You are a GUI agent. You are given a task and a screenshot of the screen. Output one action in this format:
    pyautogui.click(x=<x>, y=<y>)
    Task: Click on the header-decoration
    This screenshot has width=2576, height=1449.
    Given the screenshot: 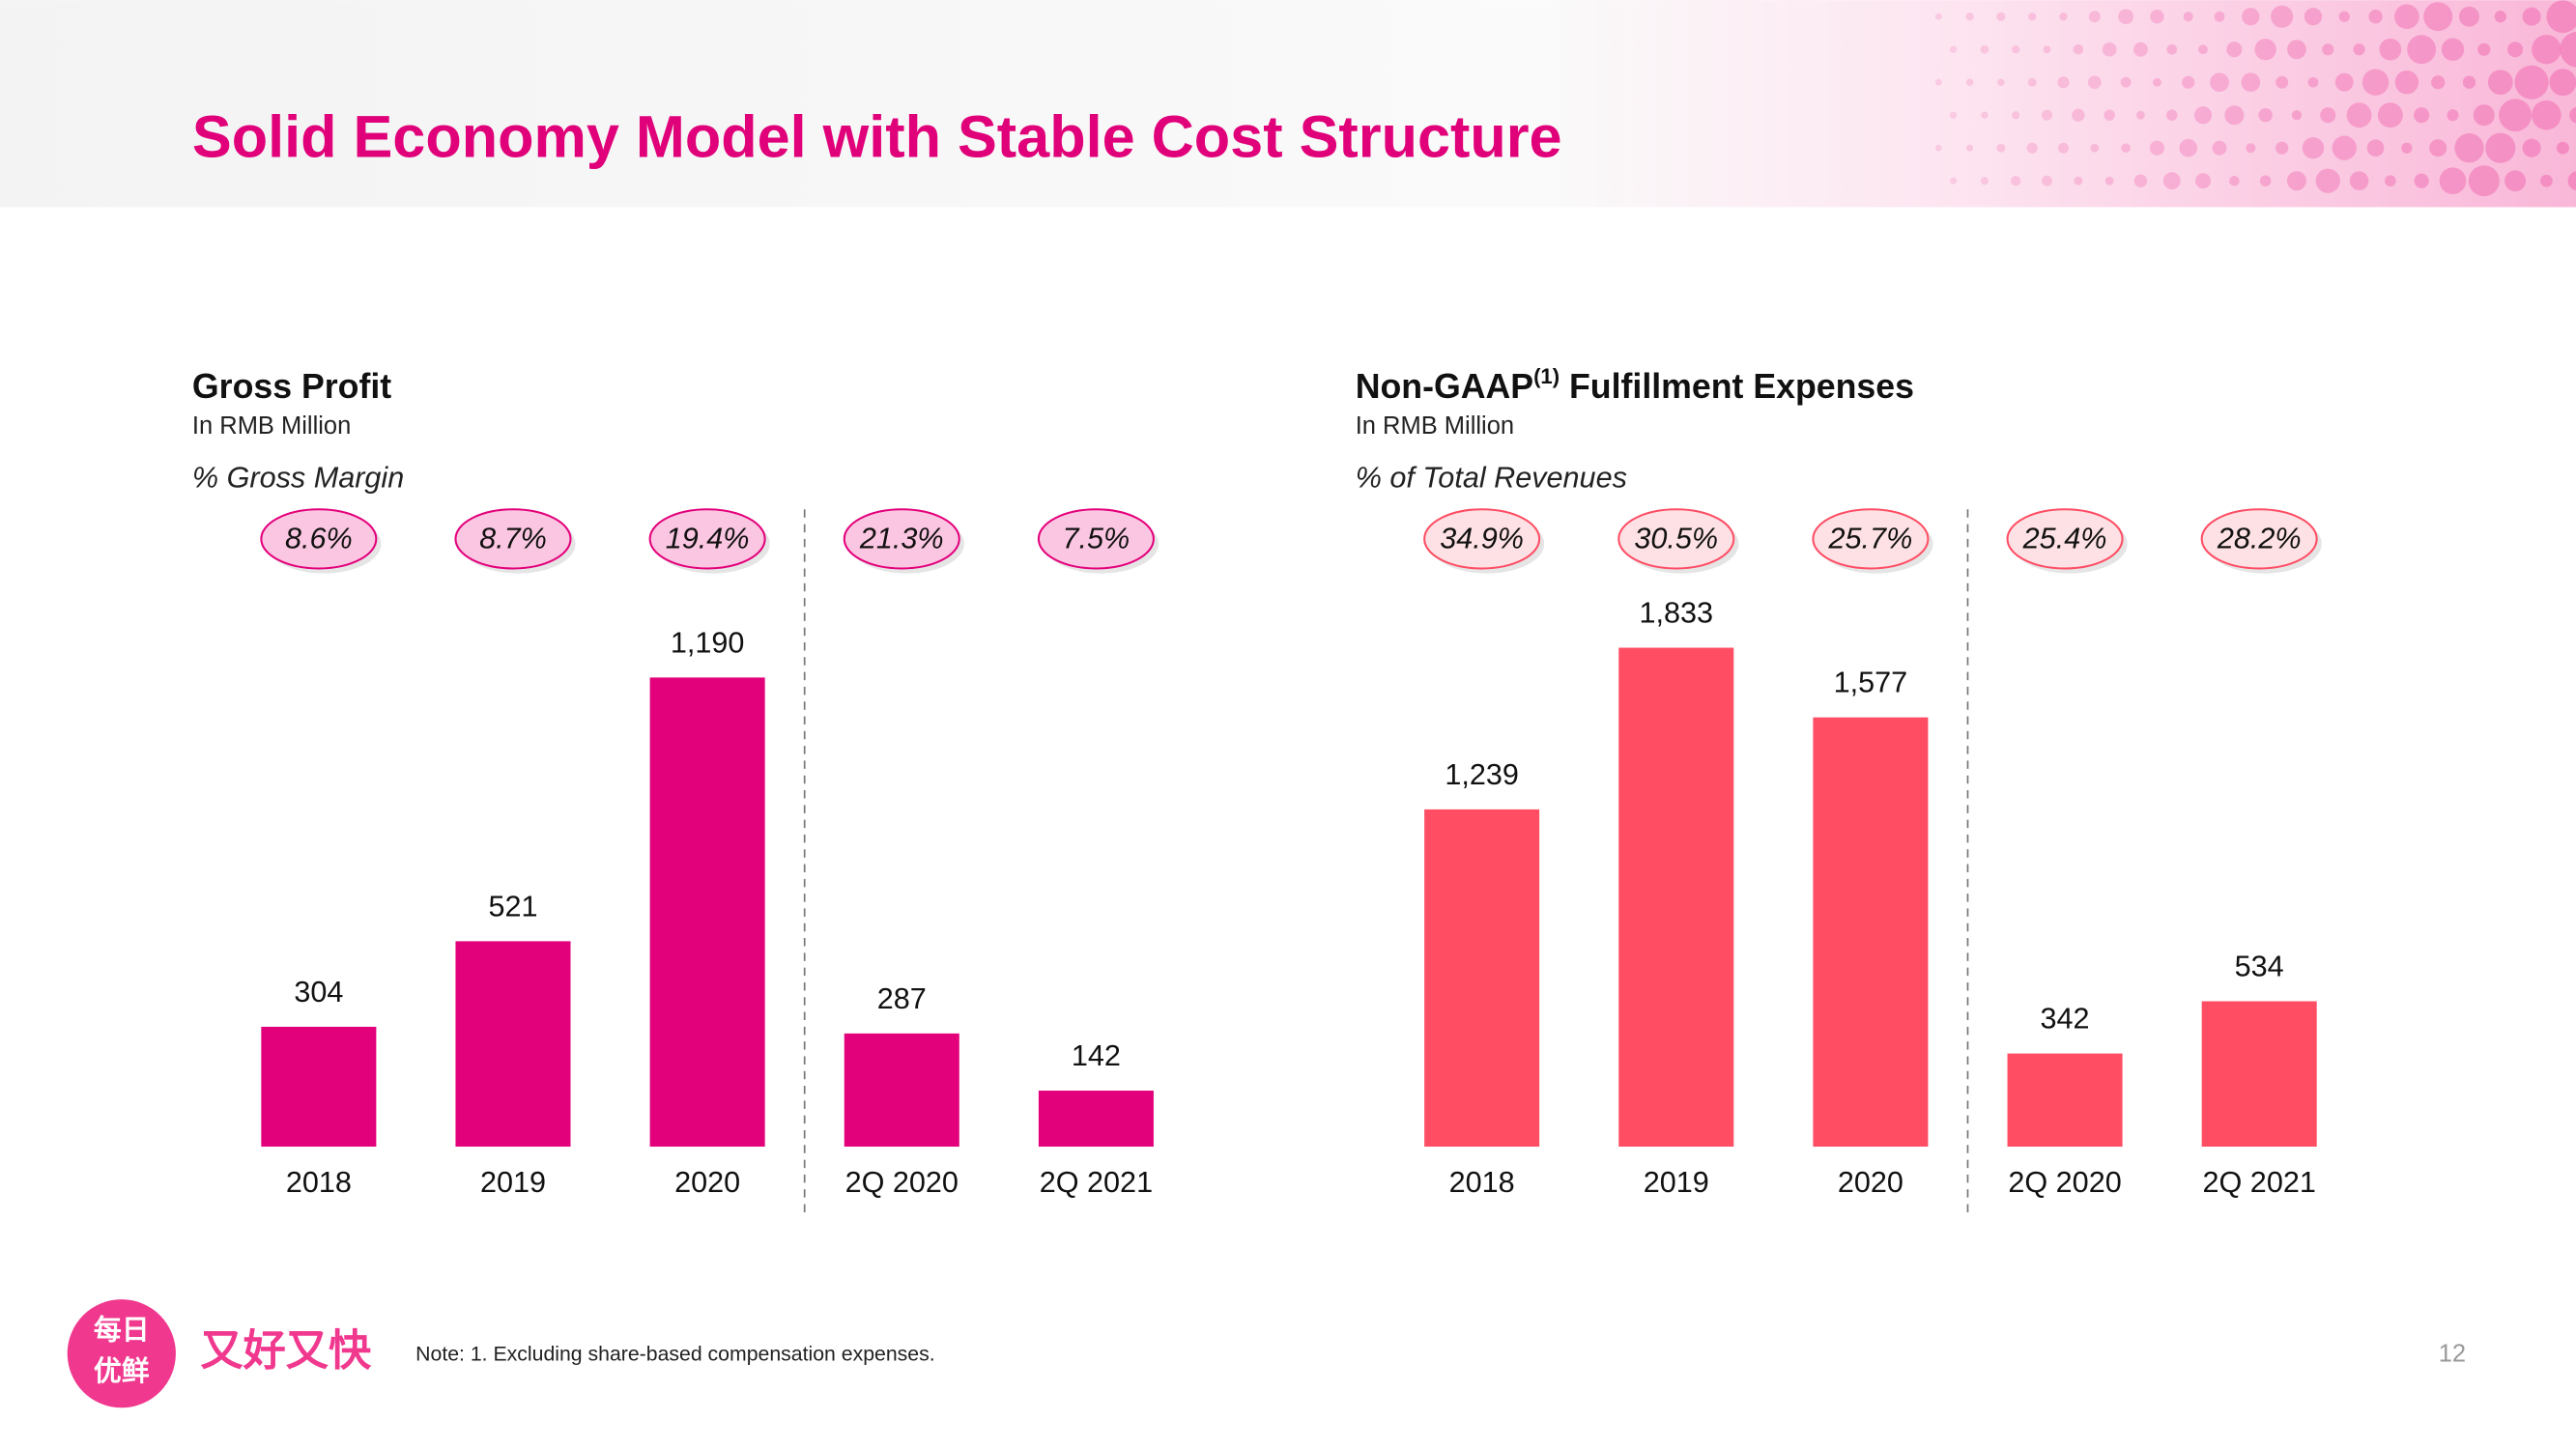 What is the action you would take?
    pyautogui.click(x=2255, y=98)
    